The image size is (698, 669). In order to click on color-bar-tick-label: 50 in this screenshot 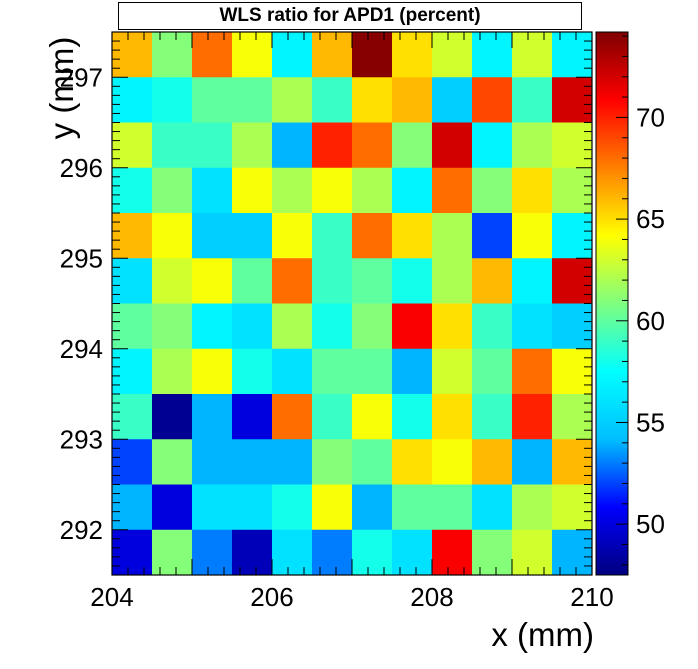, I will do `click(650, 524)`.